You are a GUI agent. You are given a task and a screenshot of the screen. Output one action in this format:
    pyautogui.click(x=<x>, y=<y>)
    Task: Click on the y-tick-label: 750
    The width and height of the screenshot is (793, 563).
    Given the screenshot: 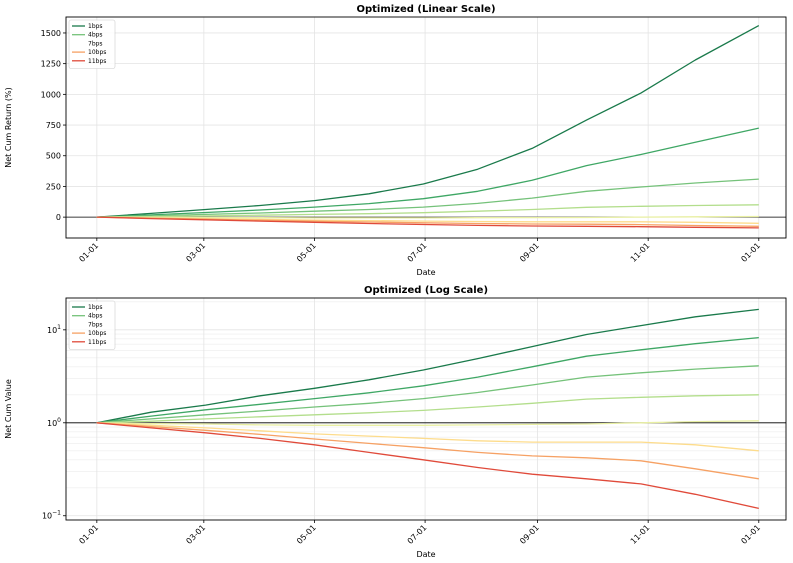 What is the action you would take?
    pyautogui.click(x=53, y=125)
    